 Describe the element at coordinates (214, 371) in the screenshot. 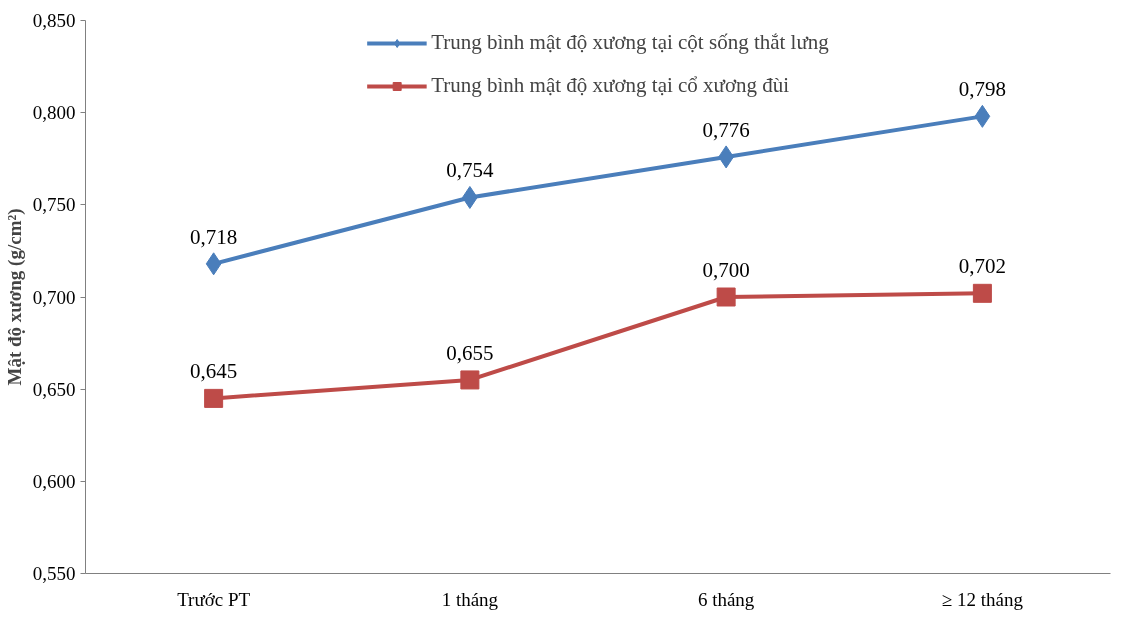

I see `data-label: 0,645` at that location.